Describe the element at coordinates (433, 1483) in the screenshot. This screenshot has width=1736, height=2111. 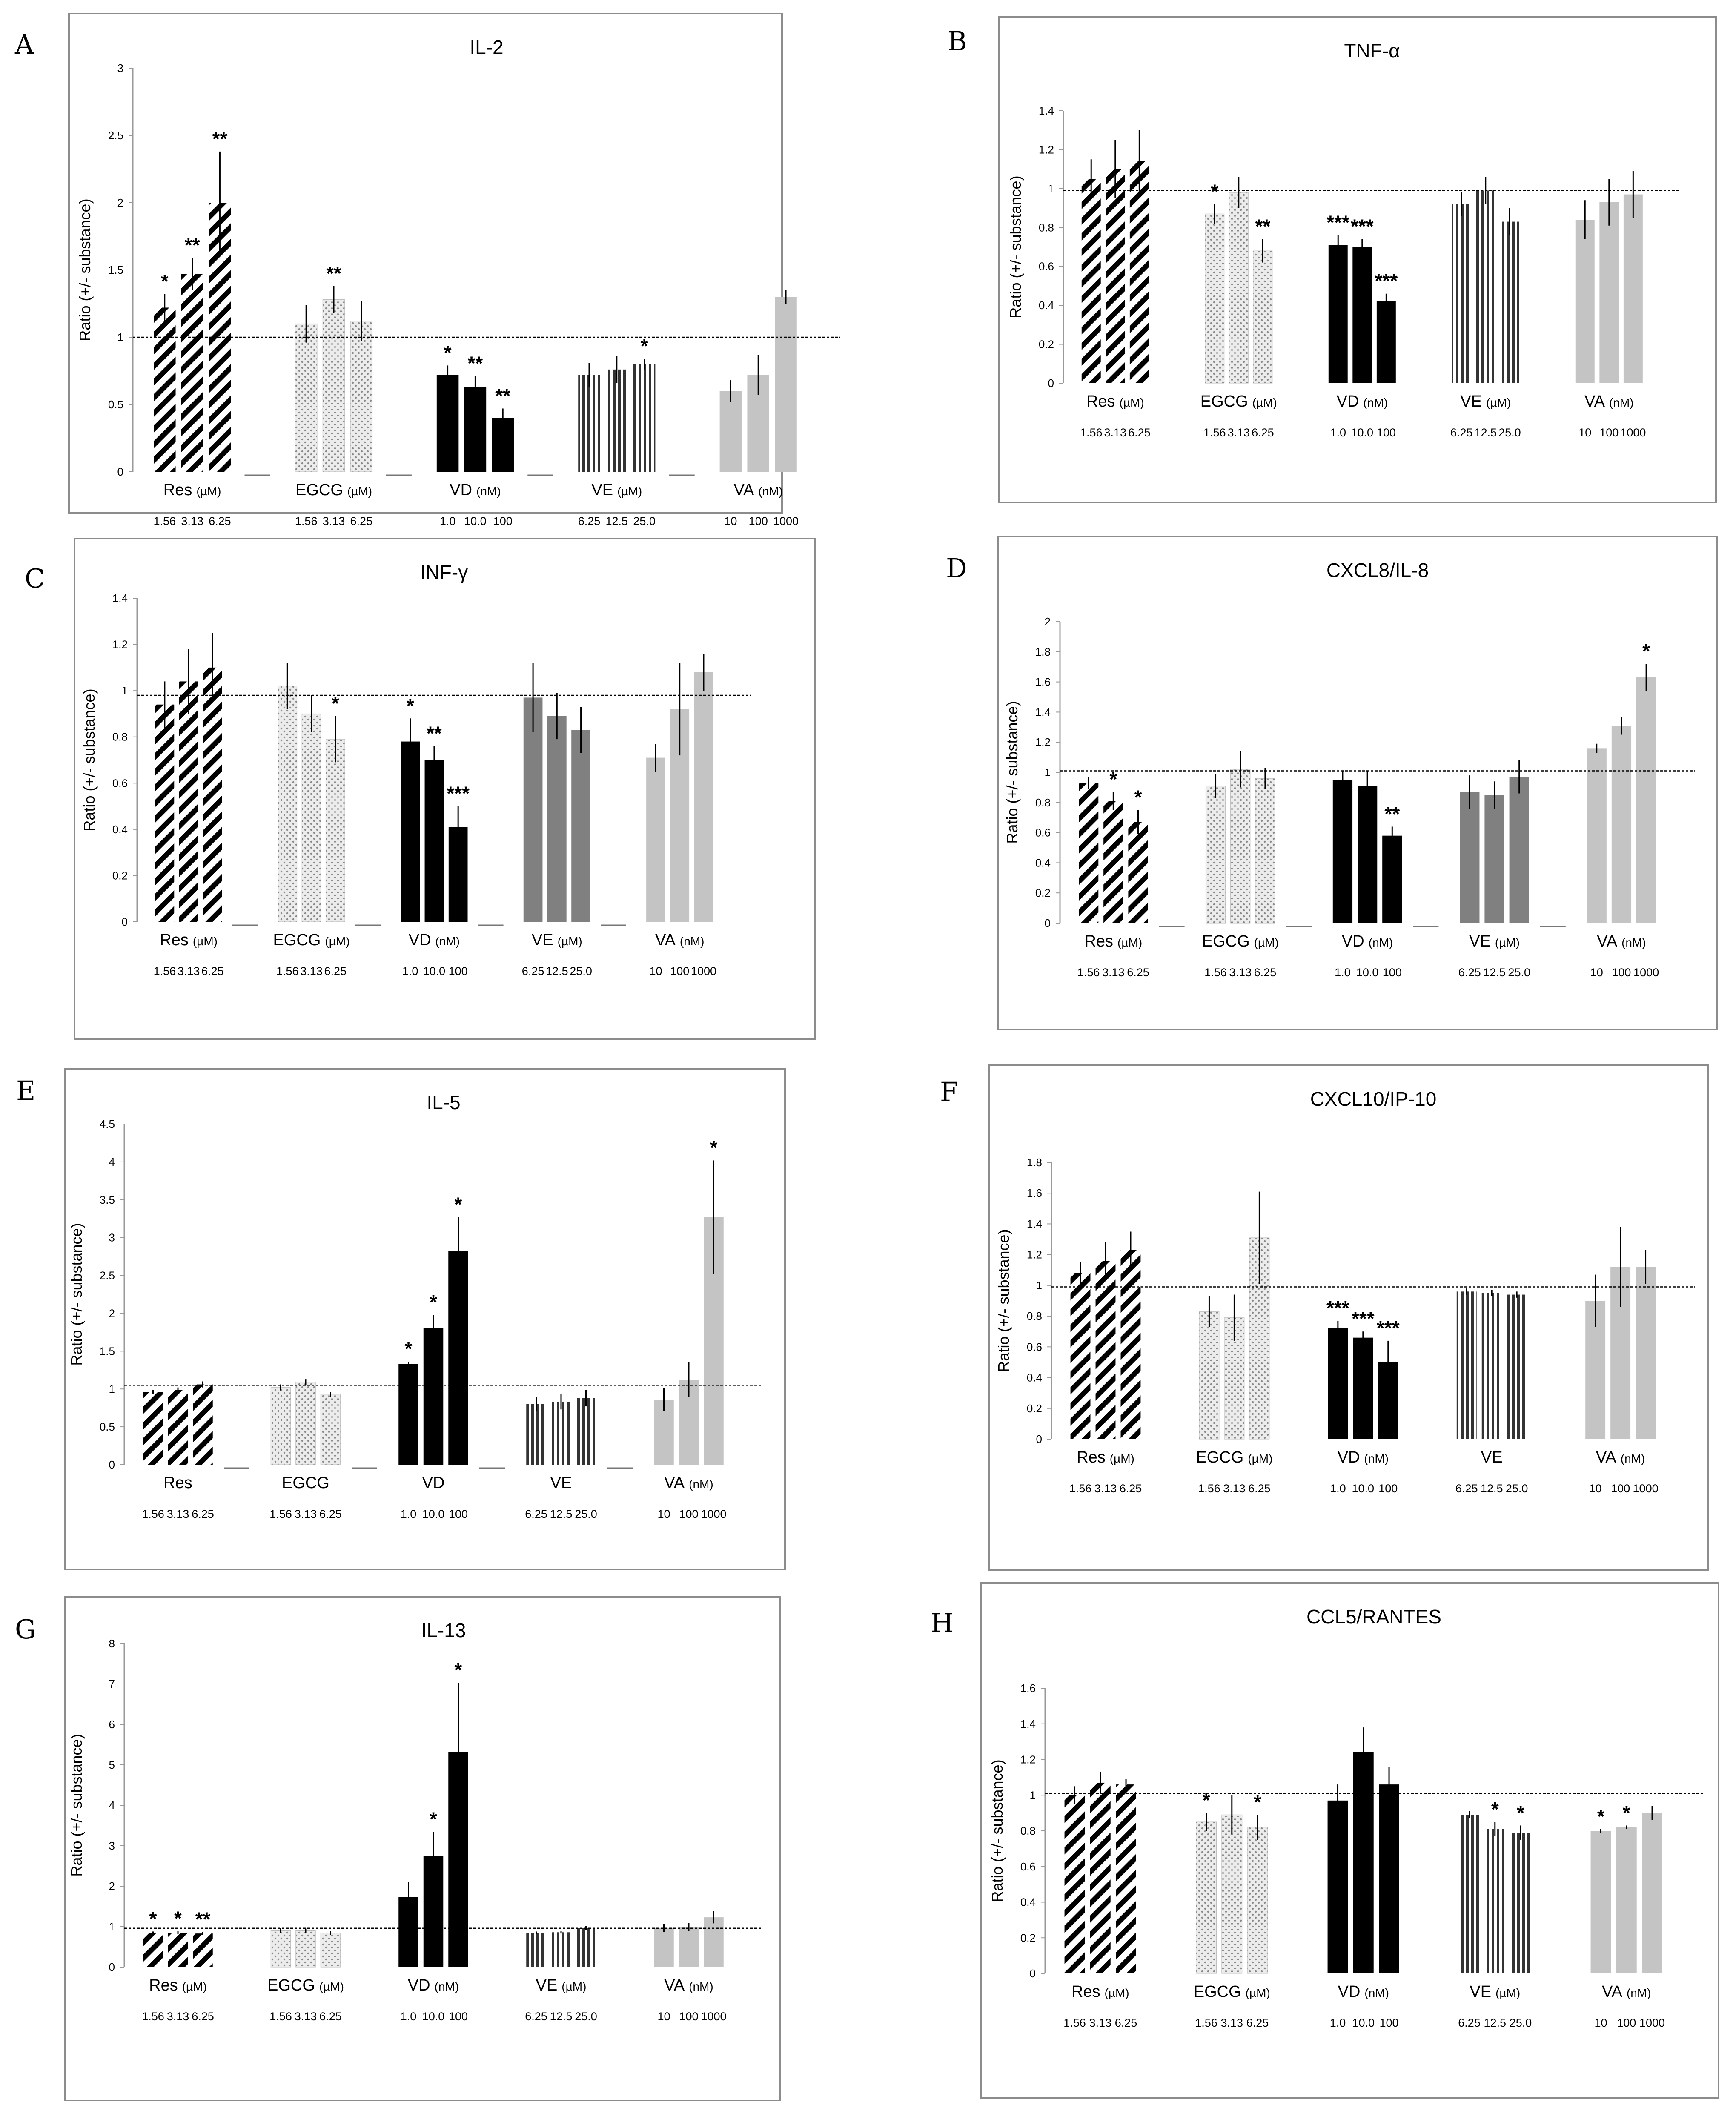
I see `group-name-label: VD` at that location.